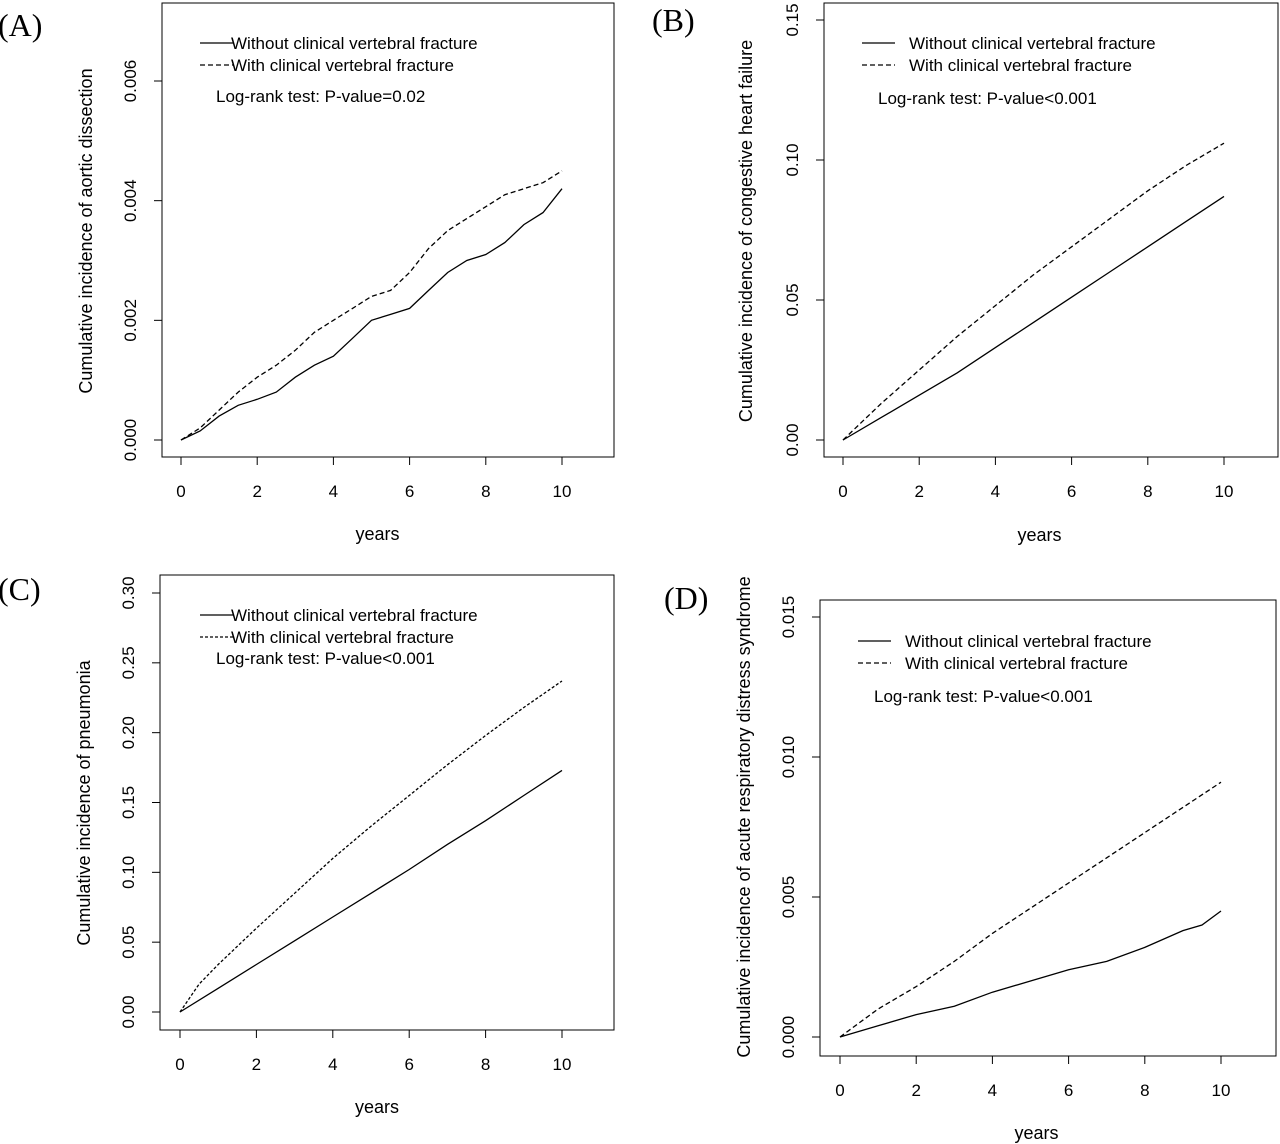 The height and width of the screenshot is (1144, 1280). What do you see at coordinates (788, 617) in the screenshot?
I see `y-tick-label: 0.015` at bounding box center [788, 617].